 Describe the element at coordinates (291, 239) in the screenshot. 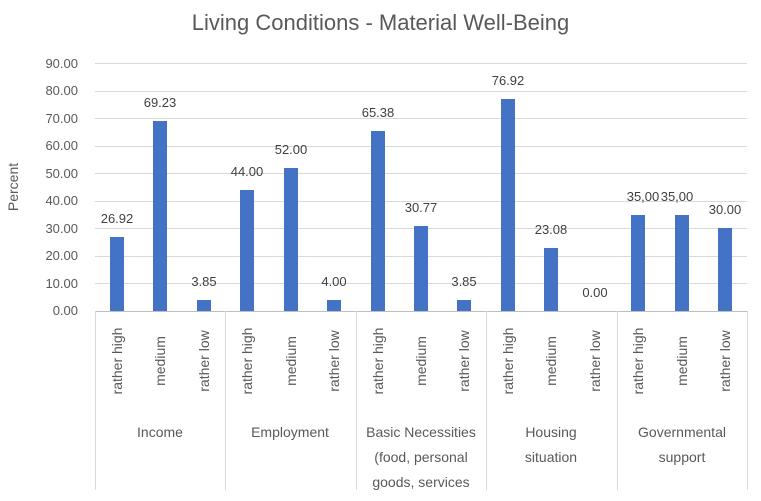

I see `bar-employment-medium` at that location.